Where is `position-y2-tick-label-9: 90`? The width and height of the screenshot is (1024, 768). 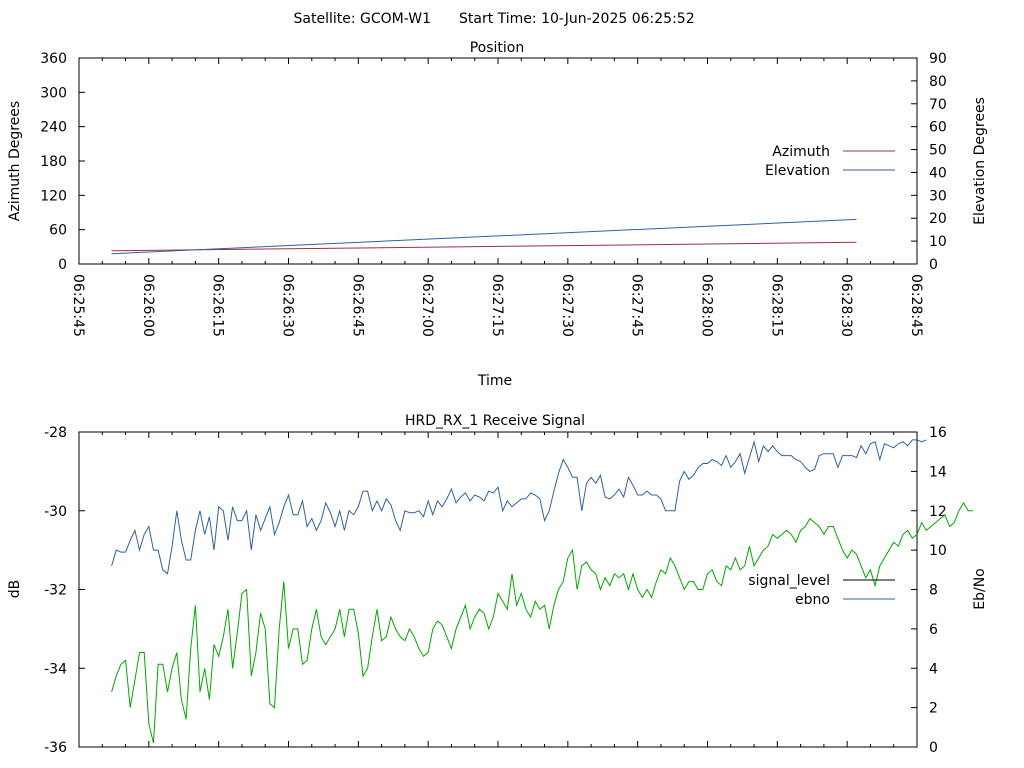
position-y2-tick-label-9: 90 is located at coordinates (938, 59).